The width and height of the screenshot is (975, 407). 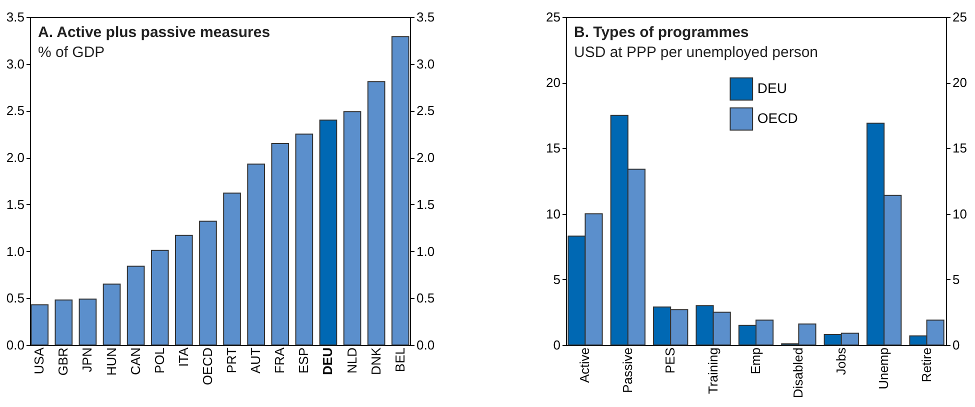 I want to click on y-tick-label: 25, so click(x=553, y=17).